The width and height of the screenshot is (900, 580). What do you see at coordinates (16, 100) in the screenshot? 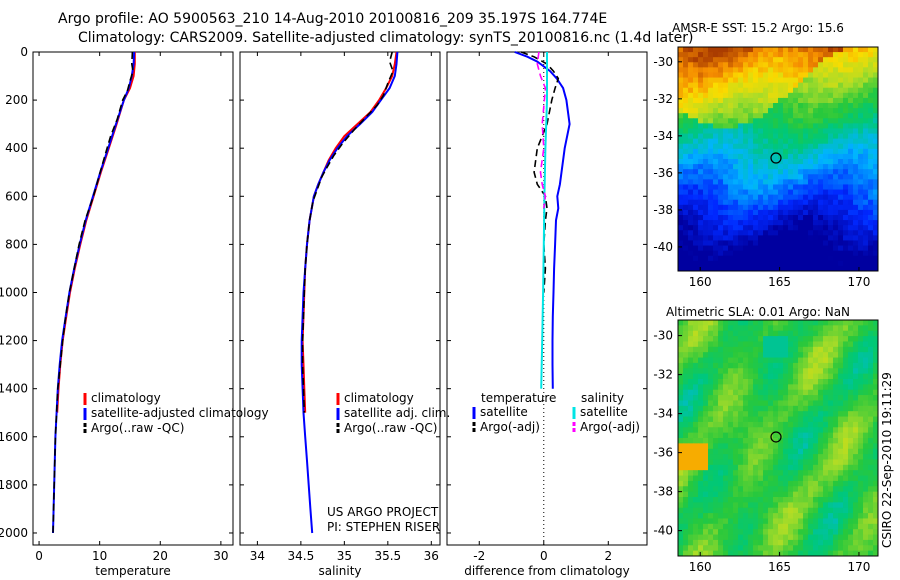
I see `y-tick-label: 200` at bounding box center [16, 100].